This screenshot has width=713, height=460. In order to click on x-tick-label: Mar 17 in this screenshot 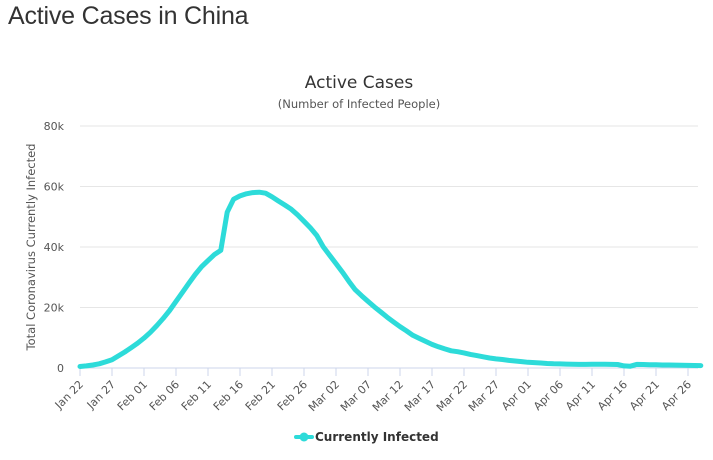, I will do `click(420, 396)`.